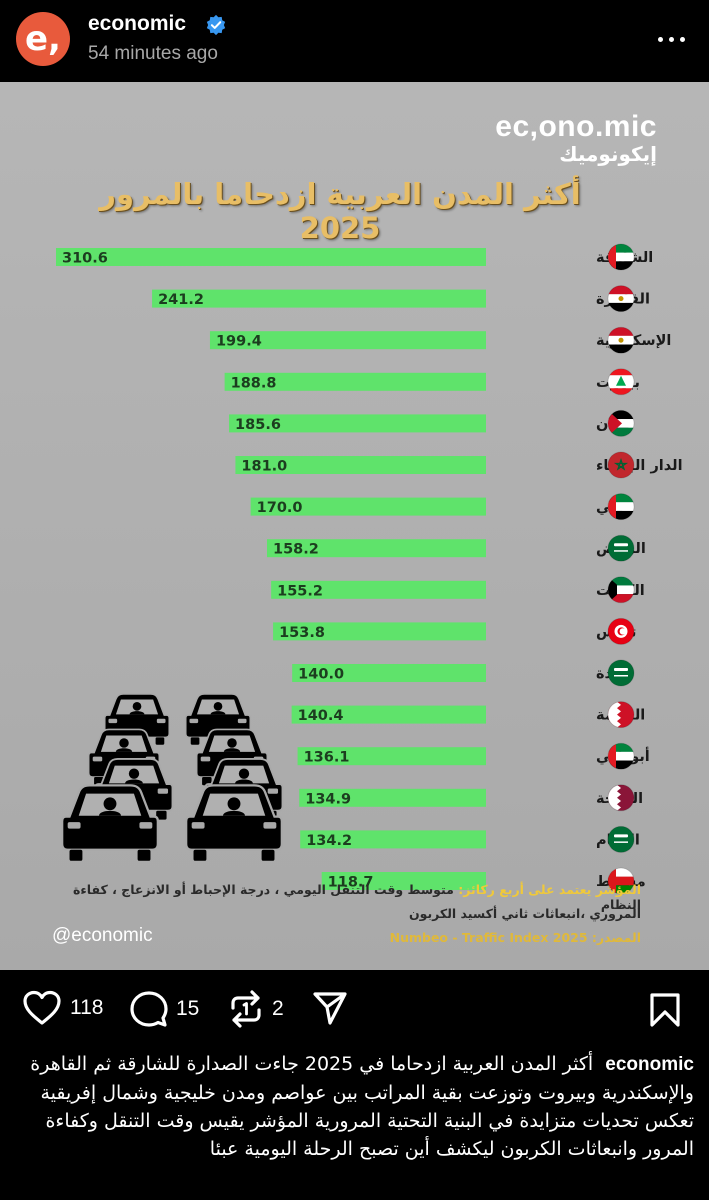 This screenshot has height=1200, width=709. Describe the element at coordinates (515, 937) in the screenshot. I see `source-note: المصدر: Numbeo - Traffic Index 2025` at that location.